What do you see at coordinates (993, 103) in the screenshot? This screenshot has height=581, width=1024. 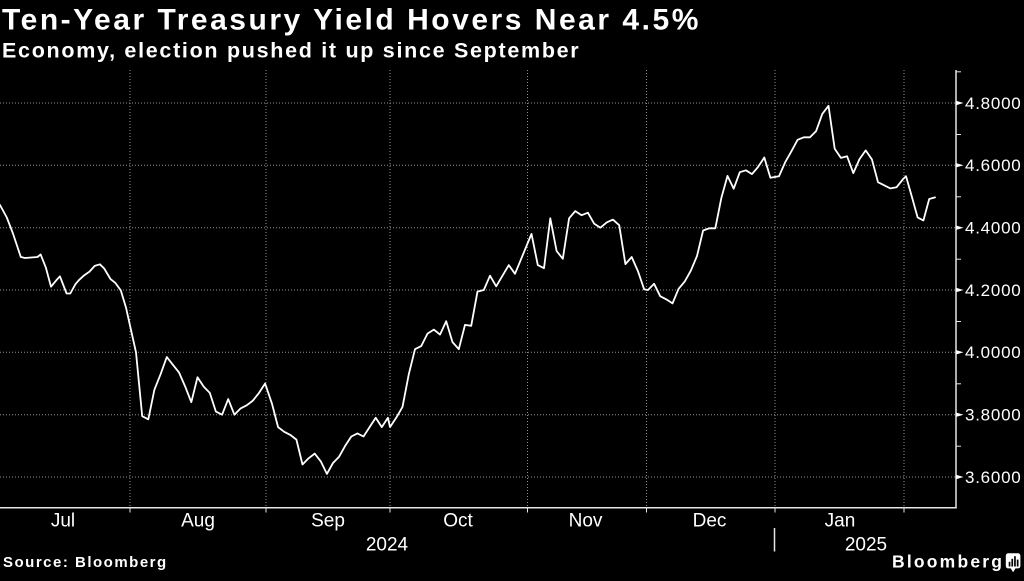 I see `svg-text: 4.8000` at bounding box center [993, 103].